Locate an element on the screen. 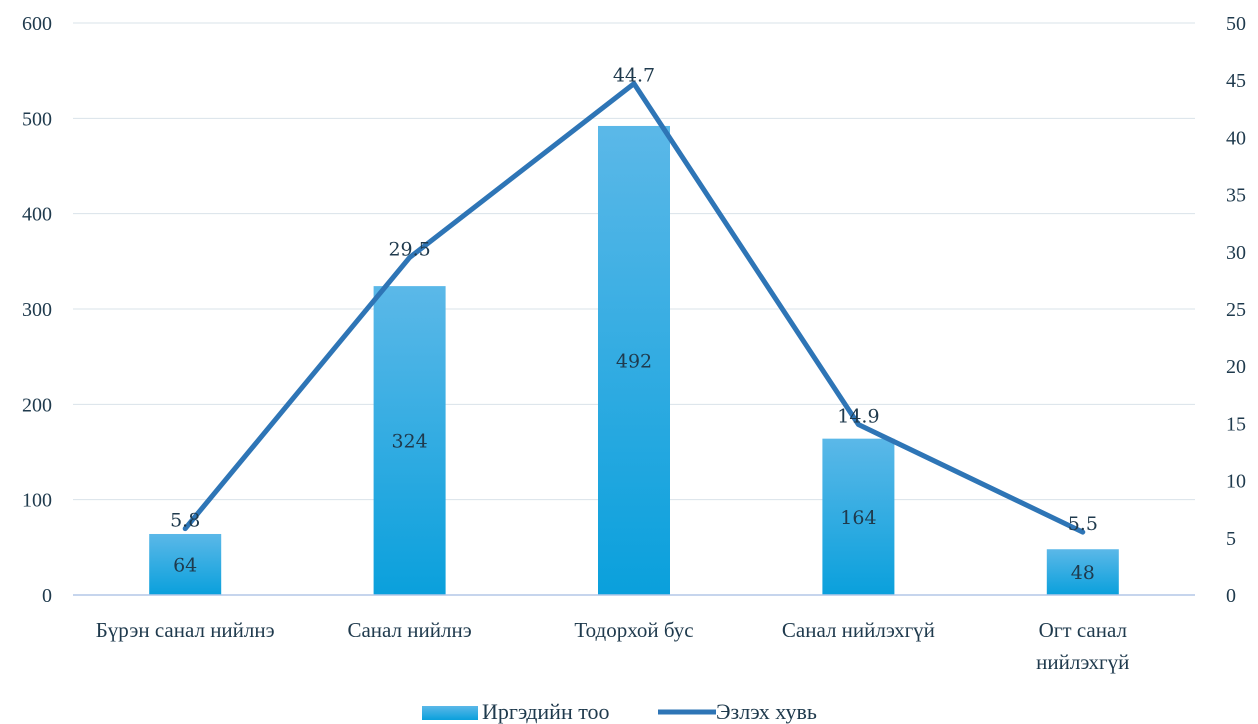  right-tick-label: 45 is located at coordinates (1236, 81).